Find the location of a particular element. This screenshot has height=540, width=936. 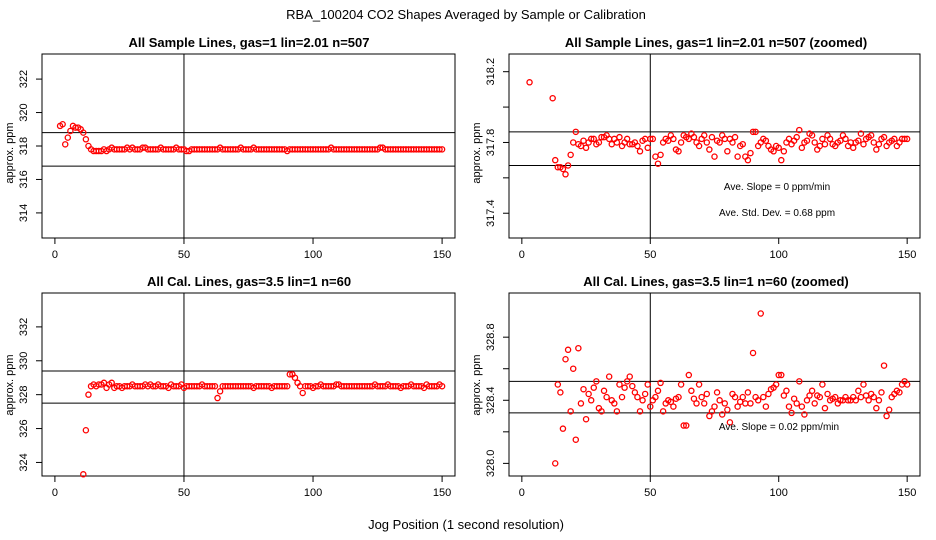

y-tick-label: 332 is located at coordinates (24, 327).